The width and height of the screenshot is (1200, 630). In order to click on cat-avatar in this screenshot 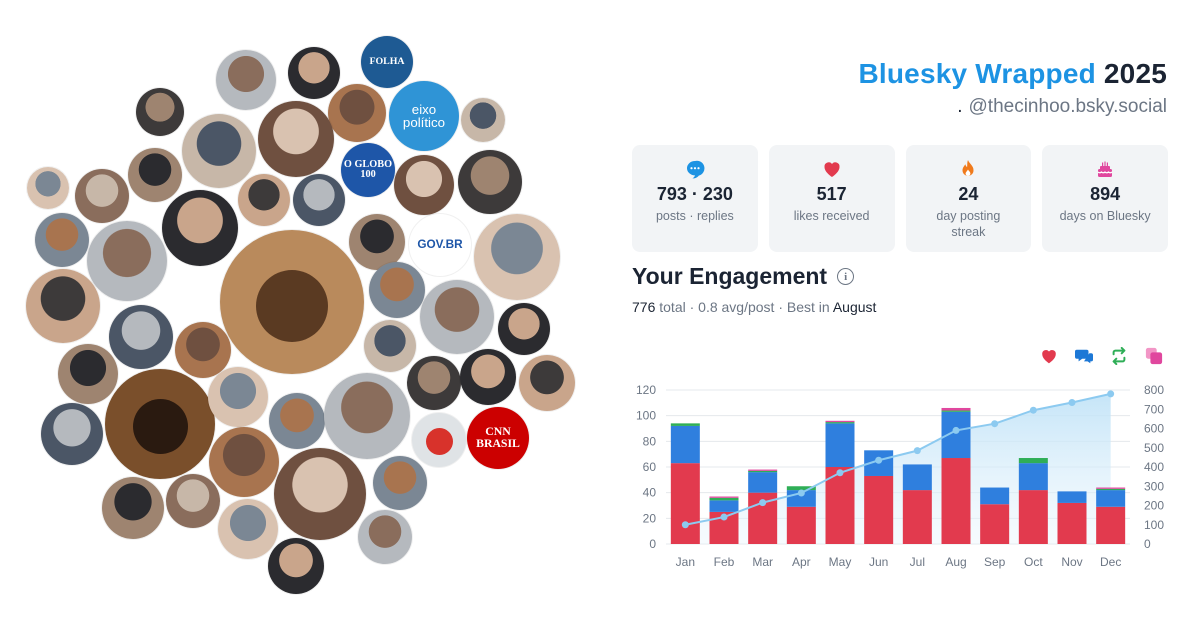, I will do `click(160, 424)`.